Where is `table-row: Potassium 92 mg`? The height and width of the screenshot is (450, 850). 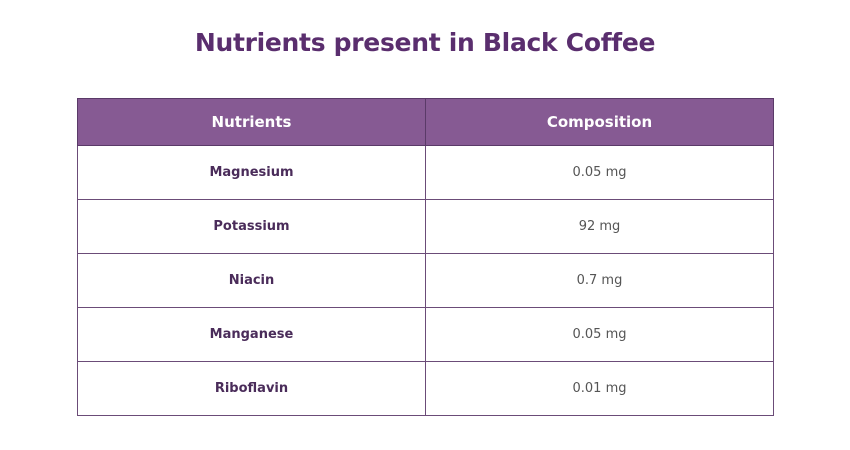 table-row: Potassium 92 mg is located at coordinates (425, 226).